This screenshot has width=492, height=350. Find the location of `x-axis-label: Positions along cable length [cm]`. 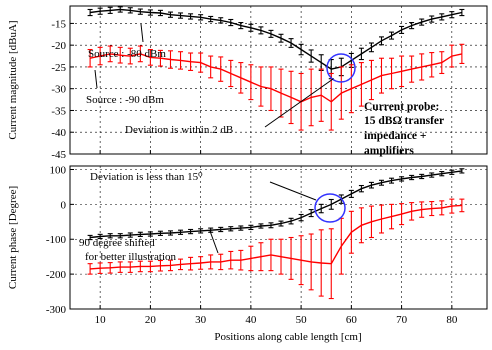

x-axis-label: Positions along cable length [cm] is located at coordinates (287, 337).